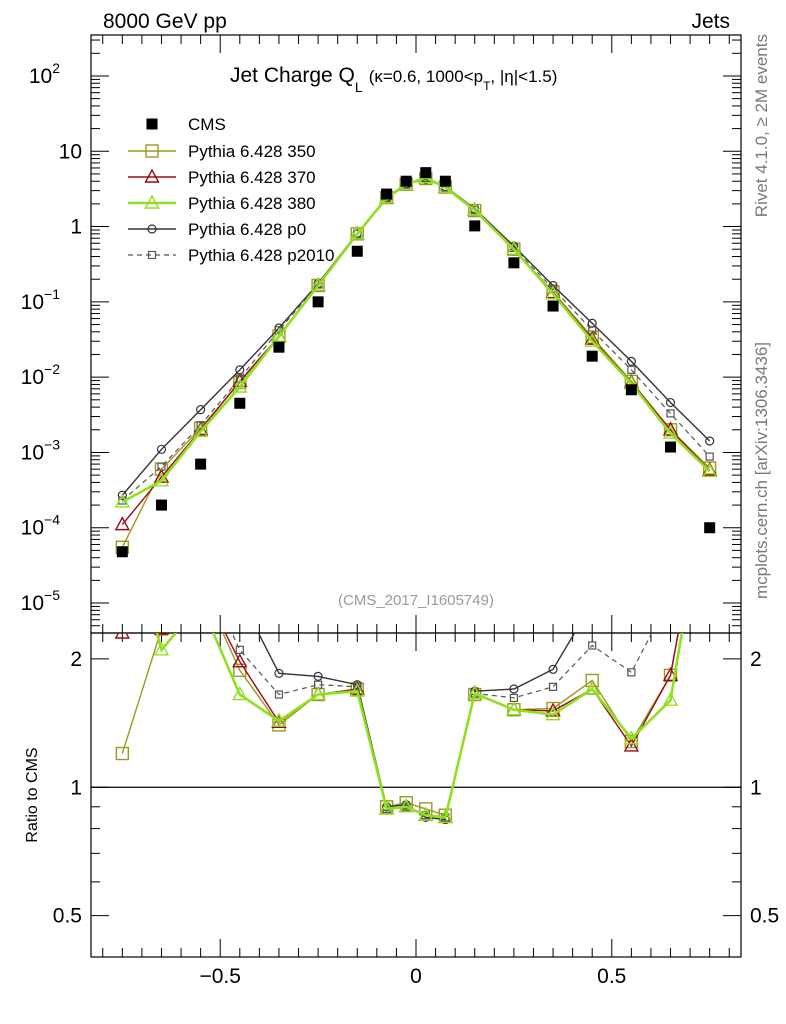 The image size is (786, 1024). What do you see at coordinates (76, 787) in the screenshot?
I see `ratio-tick-label-left: 1` at bounding box center [76, 787].